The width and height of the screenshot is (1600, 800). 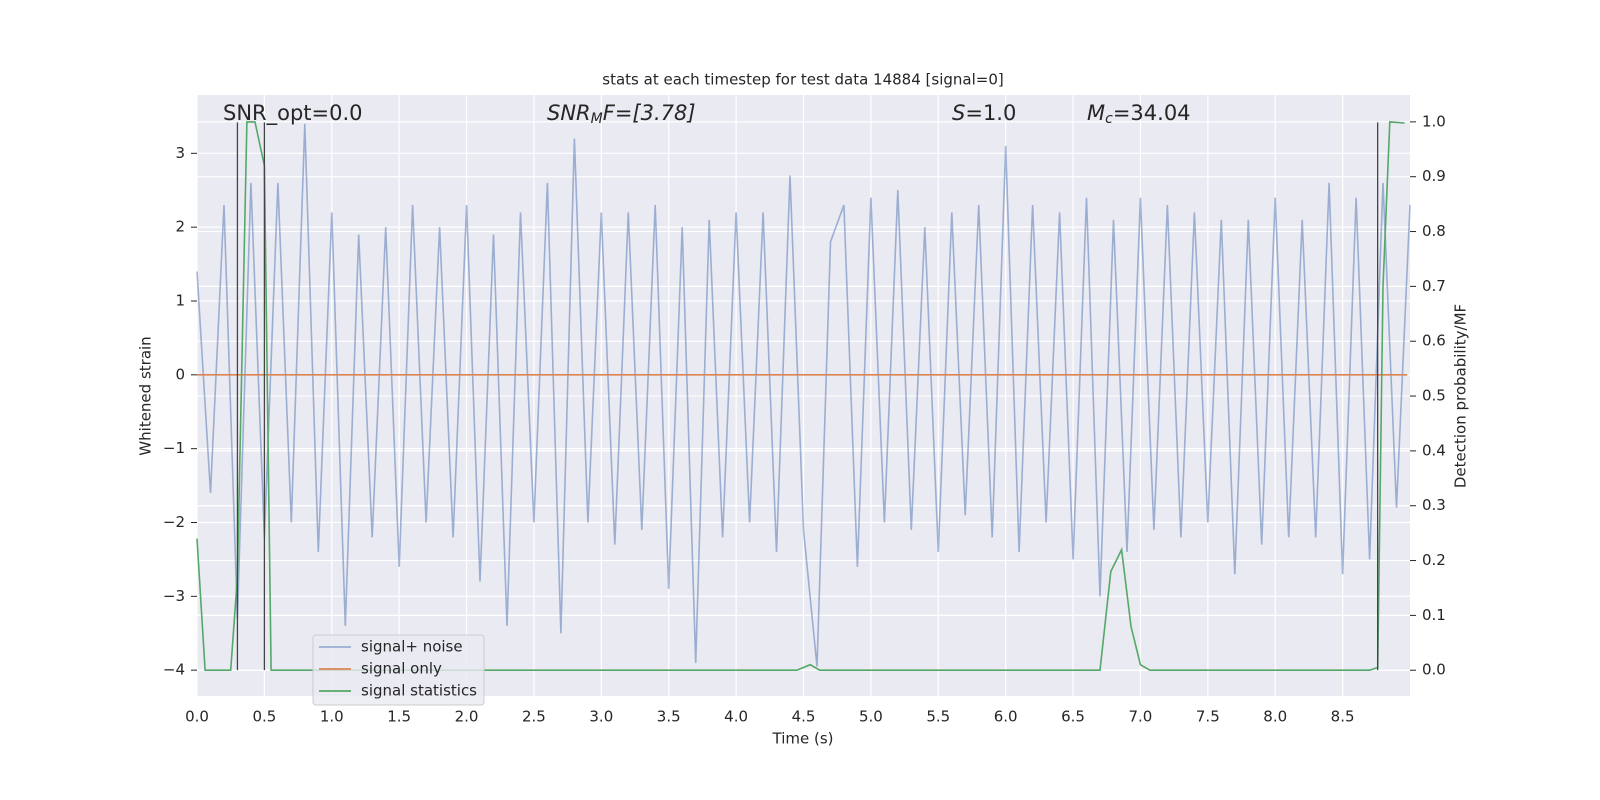 What do you see at coordinates (601, 717) in the screenshot?
I see `x-tick-label: 3.0` at bounding box center [601, 717].